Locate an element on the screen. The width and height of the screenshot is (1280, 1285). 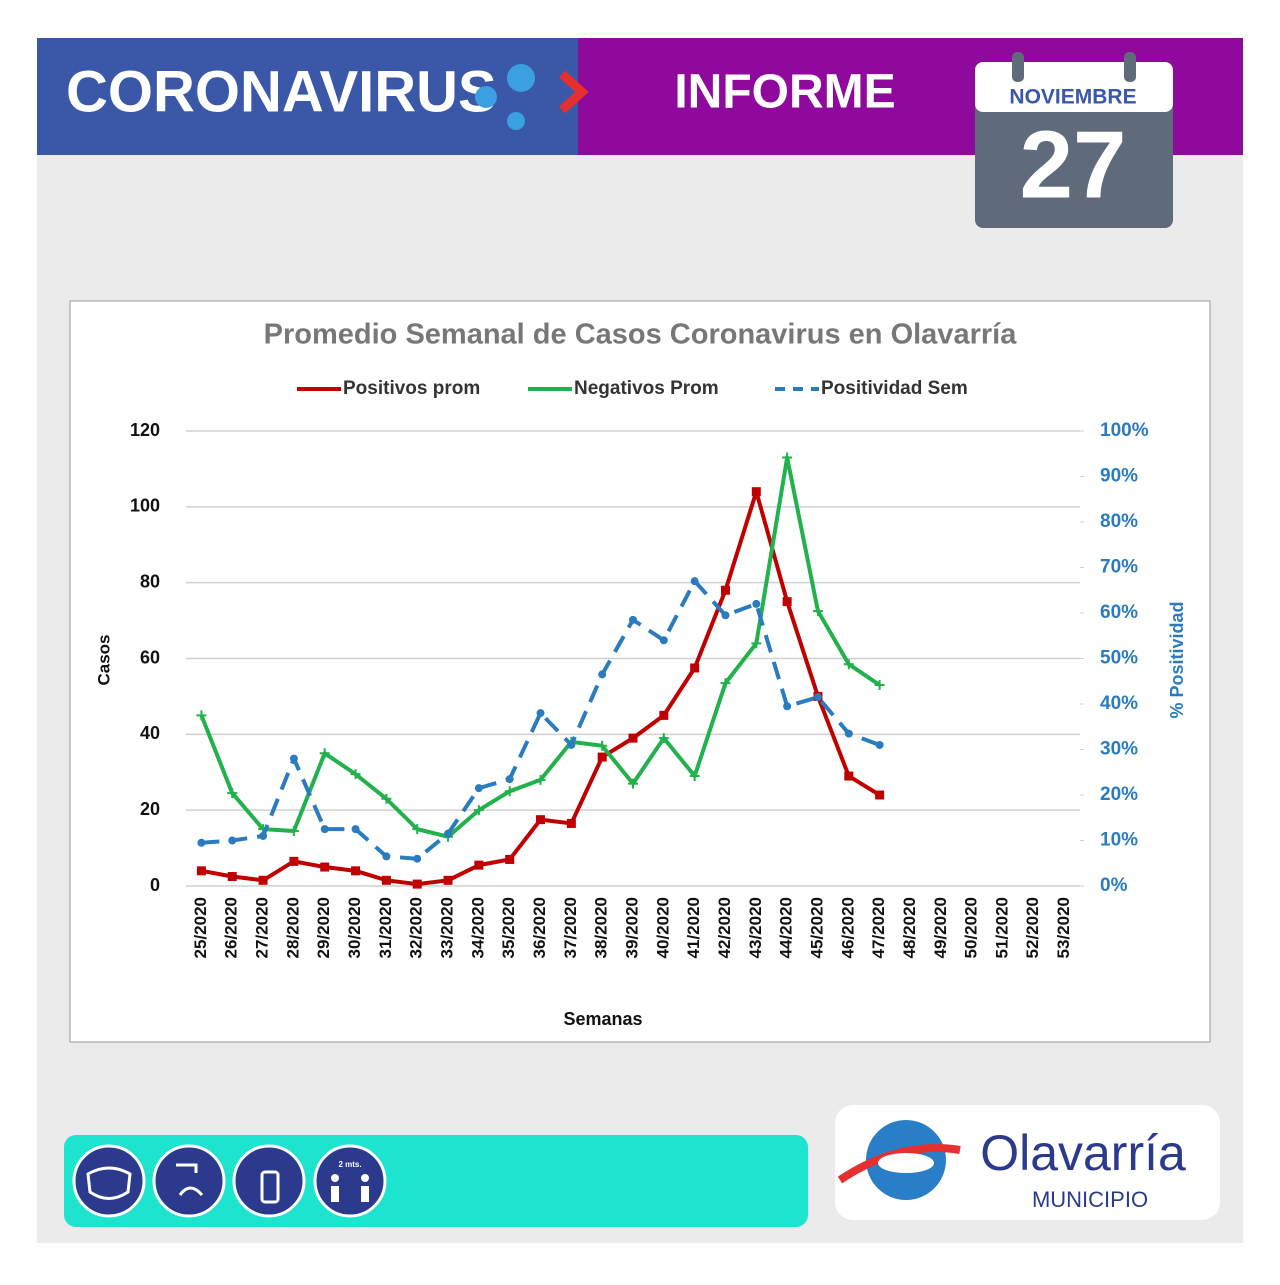
y2-tick-label: 70% is located at coordinates (1119, 567).